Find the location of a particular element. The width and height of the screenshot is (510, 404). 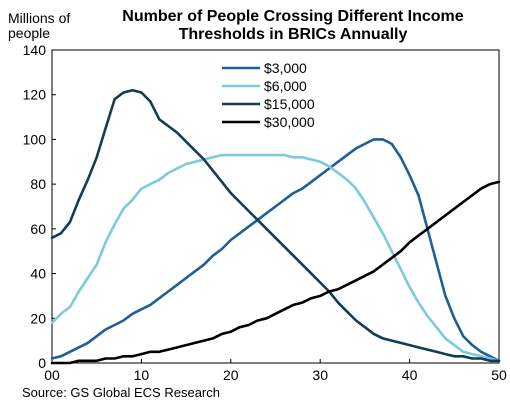

source-note: Source: GS Global ECS Research is located at coordinates (121, 392).